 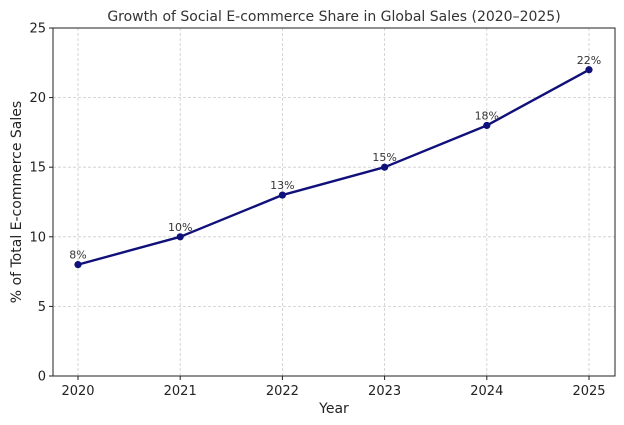 What do you see at coordinates (282, 185) in the screenshot?
I see `data-label: 13%` at bounding box center [282, 185].